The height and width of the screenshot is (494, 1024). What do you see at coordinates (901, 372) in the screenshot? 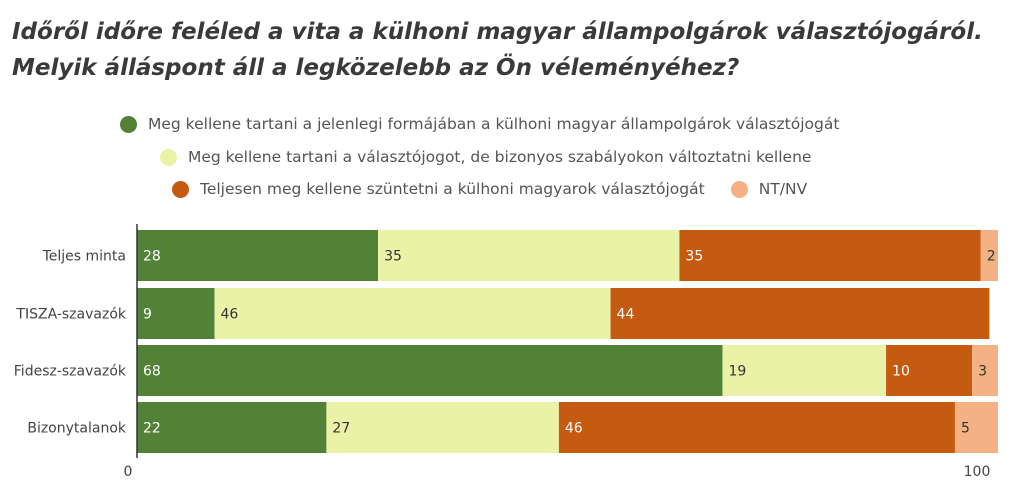
I see `data-label: 10` at bounding box center [901, 372].